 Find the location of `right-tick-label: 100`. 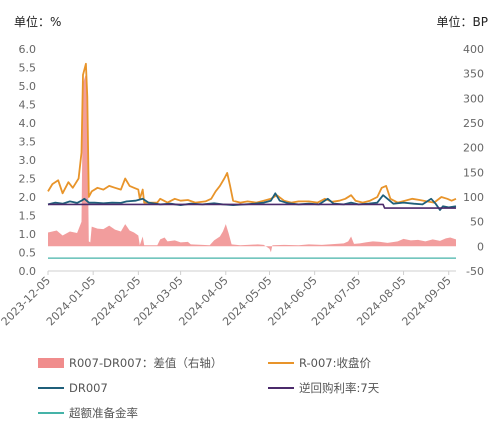

right-tick-label: 100 is located at coordinates (473, 197).